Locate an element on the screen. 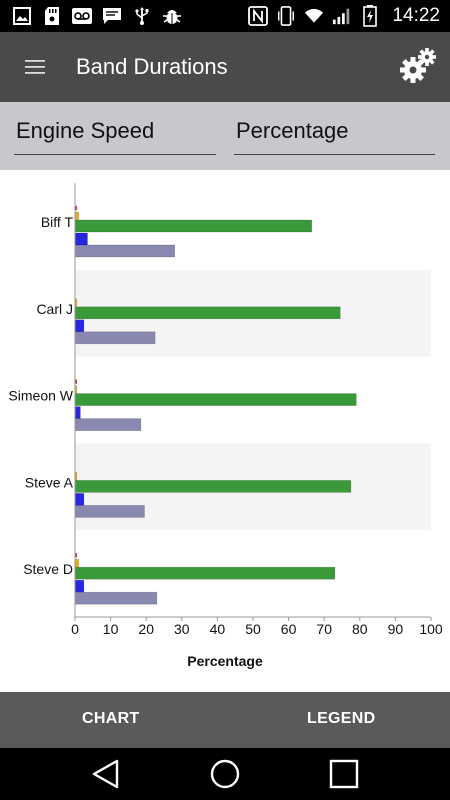 This screenshot has width=450, height=800. x-tick-label: 20 is located at coordinates (146, 629).